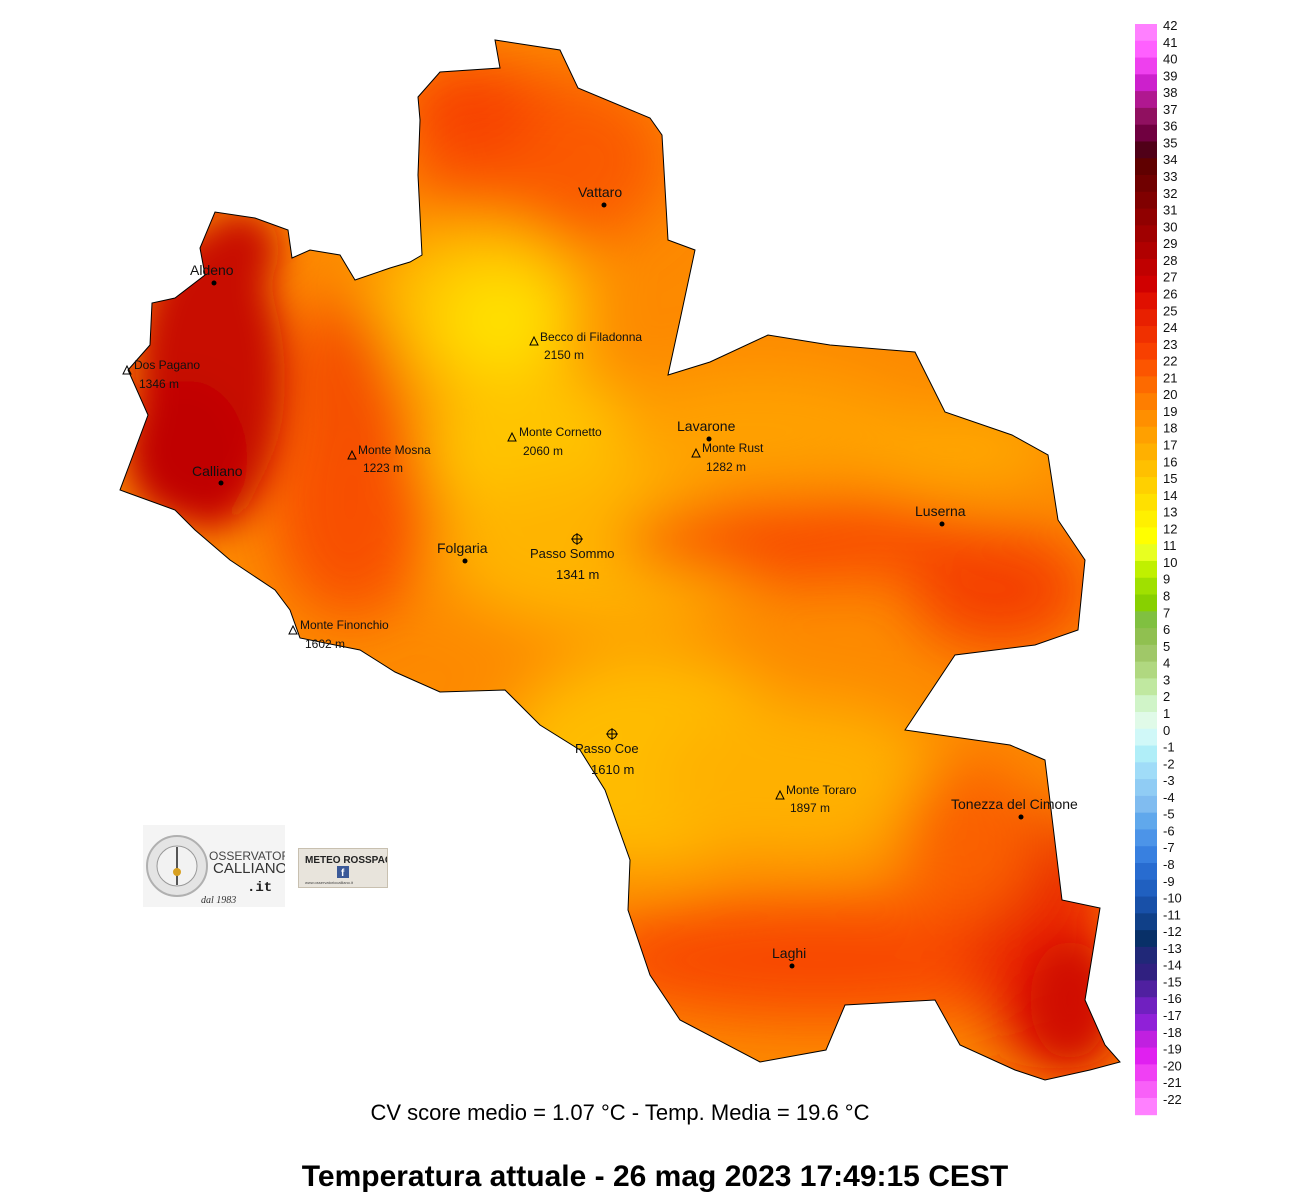  Describe the element at coordinates (560, 432) in the screenshot. I see `peak-name: Monte Cornetto` at that location.